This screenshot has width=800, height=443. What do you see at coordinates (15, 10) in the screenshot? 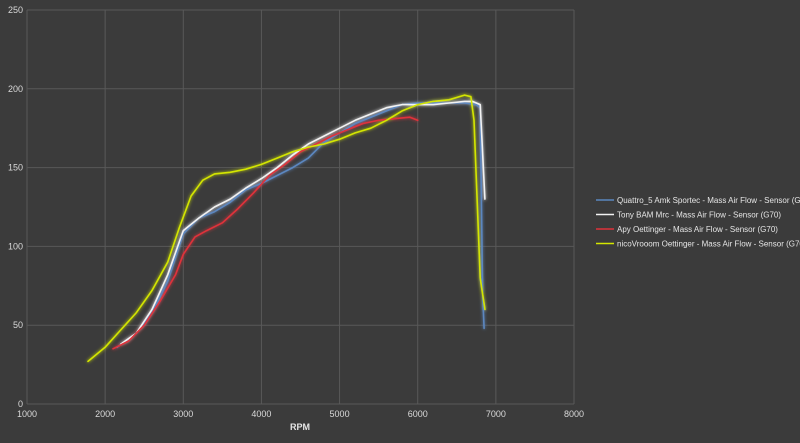
I see `y-tick-label: 250` at bounding box center [15, 10].